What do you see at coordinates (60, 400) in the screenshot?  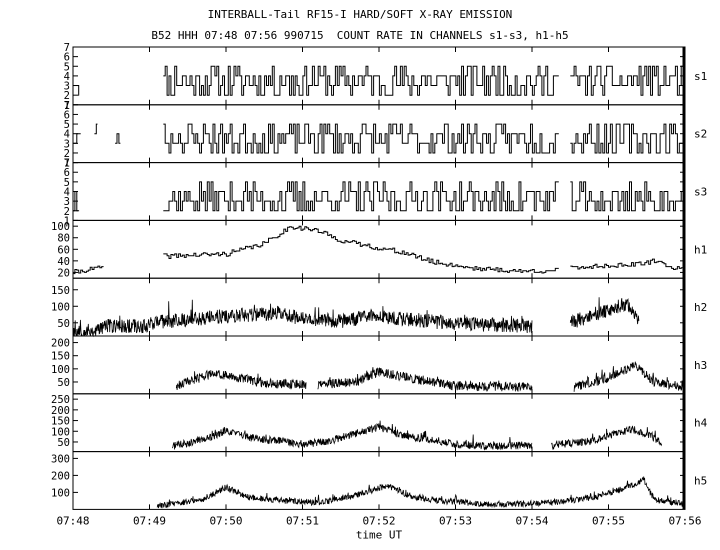 I see `y-tick-label-h4-4: 250` at bounding box center [60, 400].